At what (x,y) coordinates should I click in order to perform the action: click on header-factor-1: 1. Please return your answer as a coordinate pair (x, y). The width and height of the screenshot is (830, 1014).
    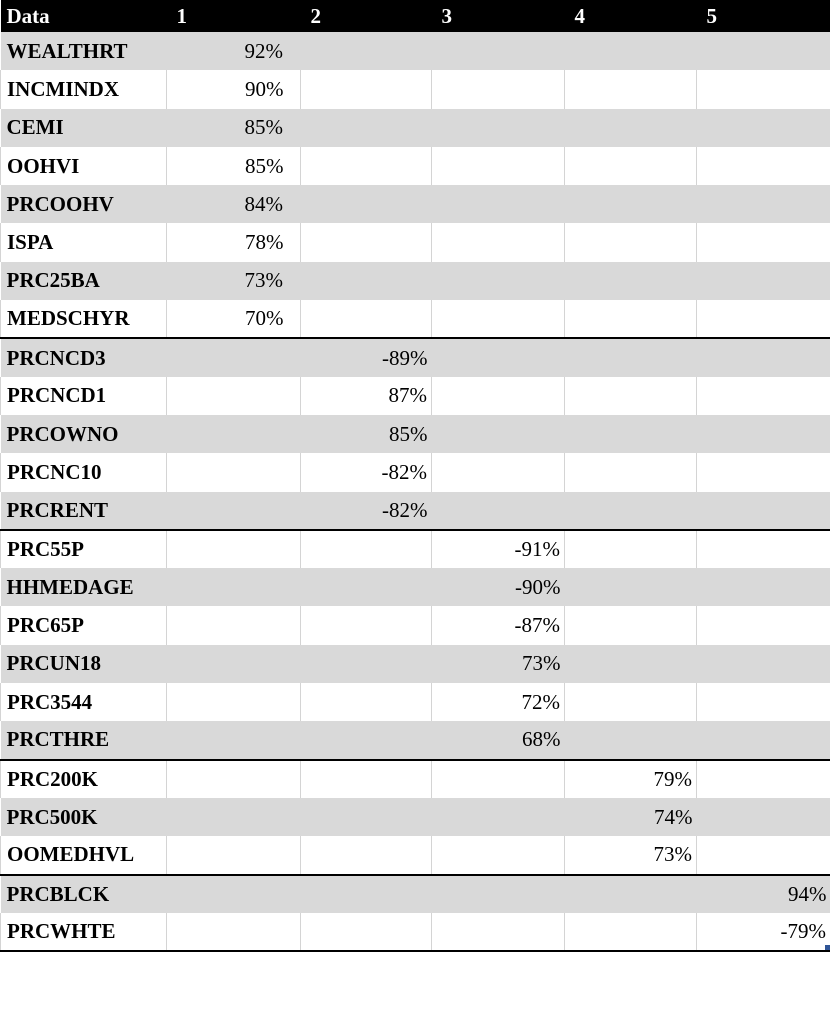
    Looking at the image, I should click on (182, 15).